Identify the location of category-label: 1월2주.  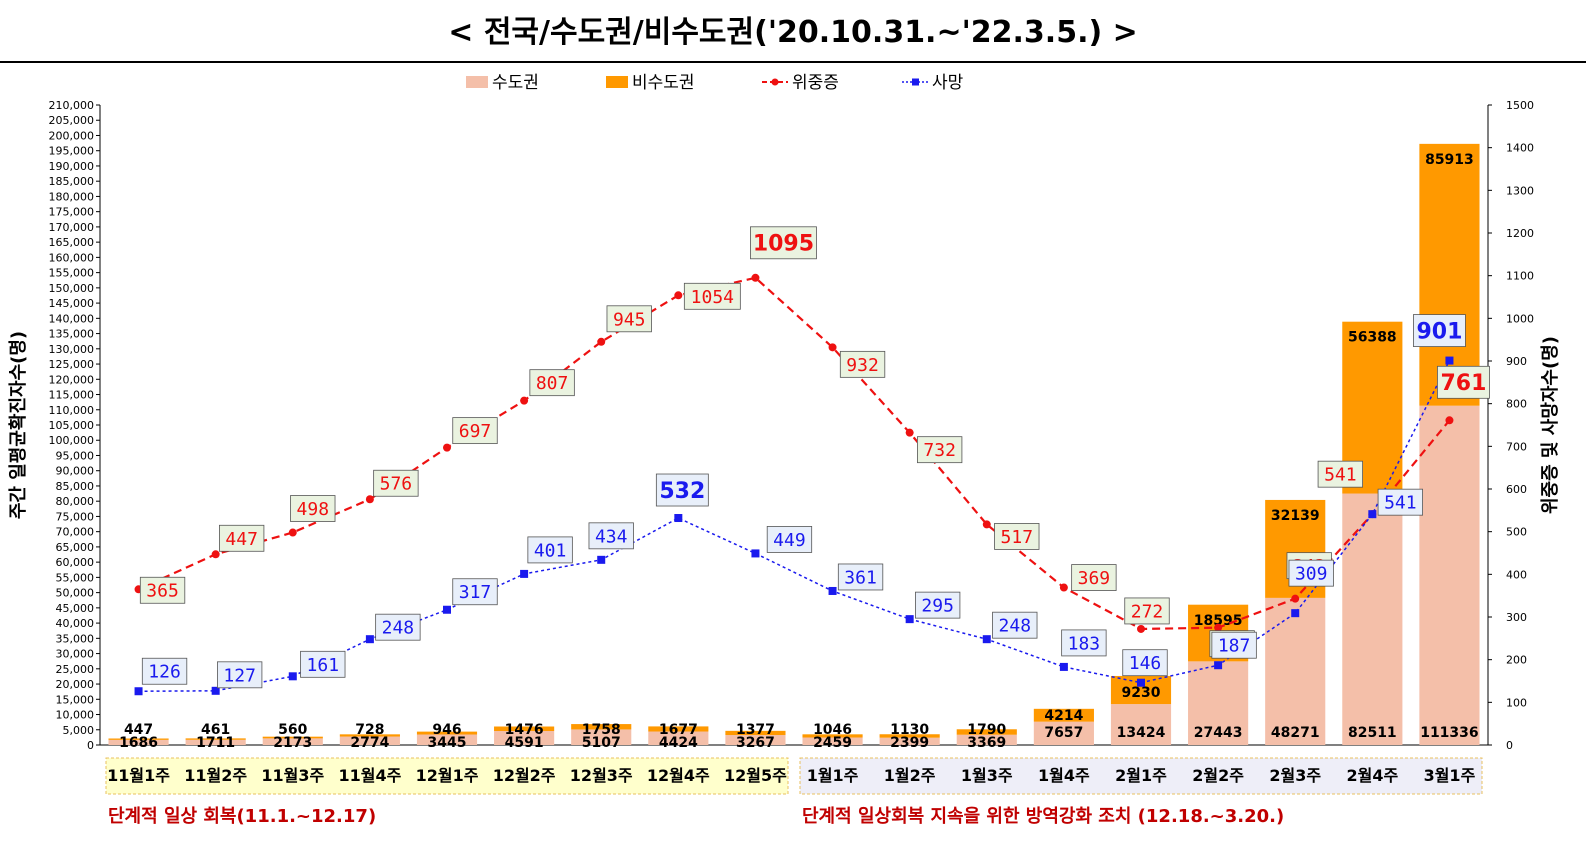
(910, 775).